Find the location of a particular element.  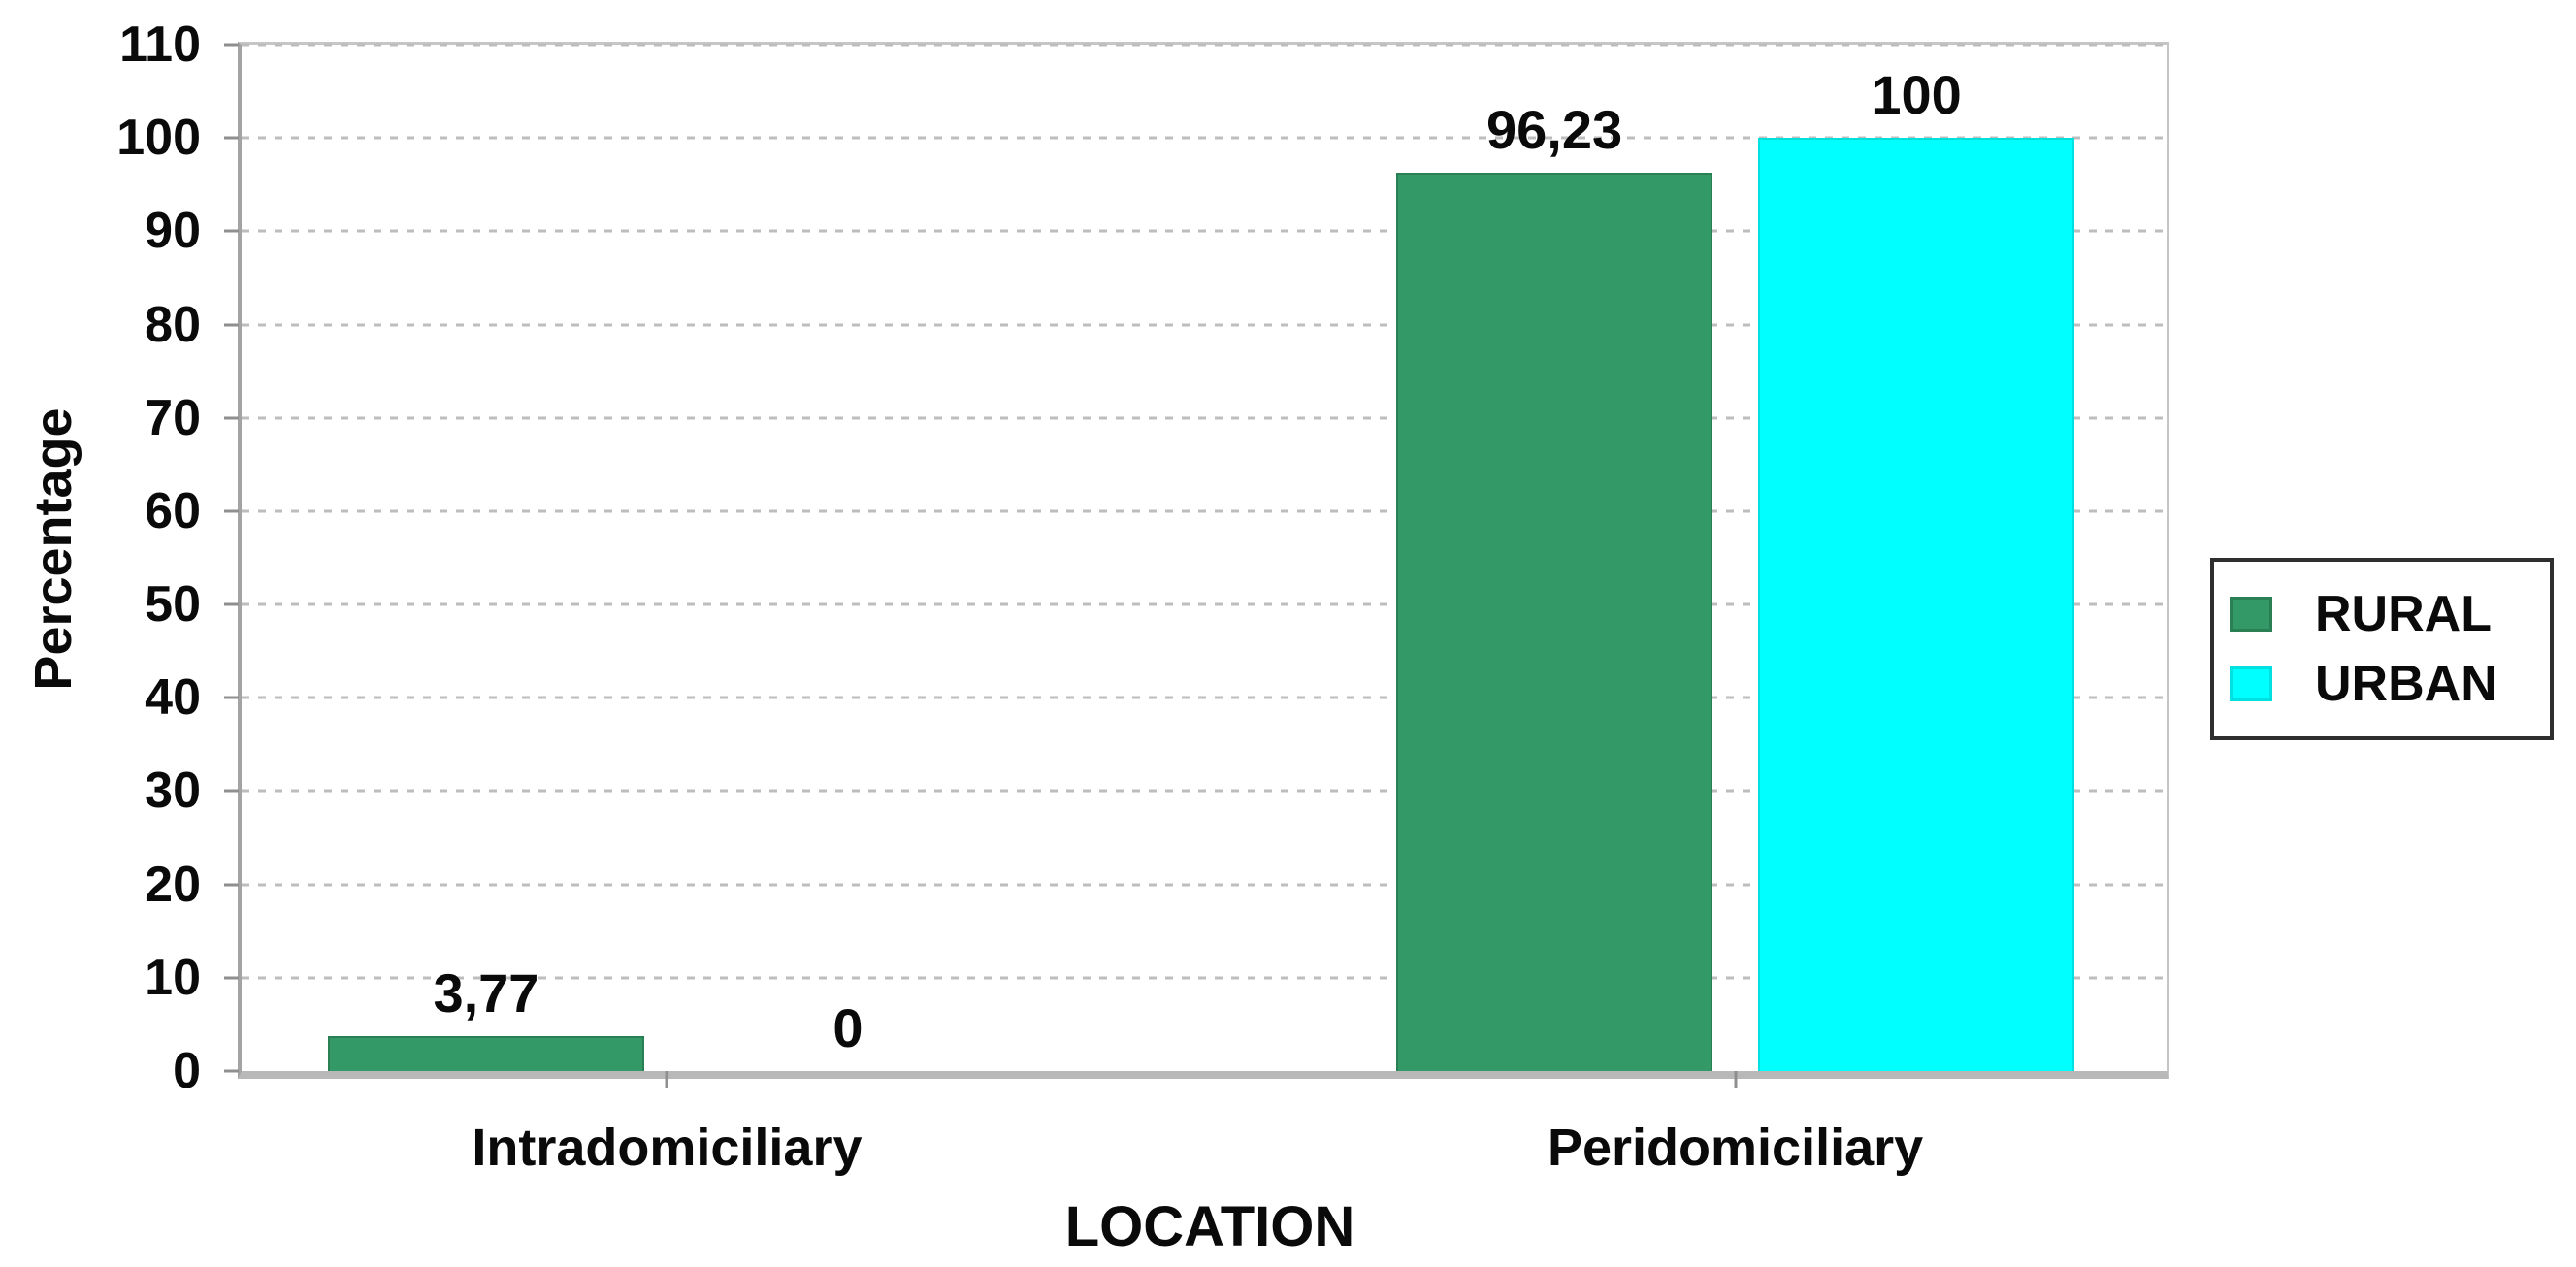

y-tick-label-100: 100 is located at coordinates (158, 138).